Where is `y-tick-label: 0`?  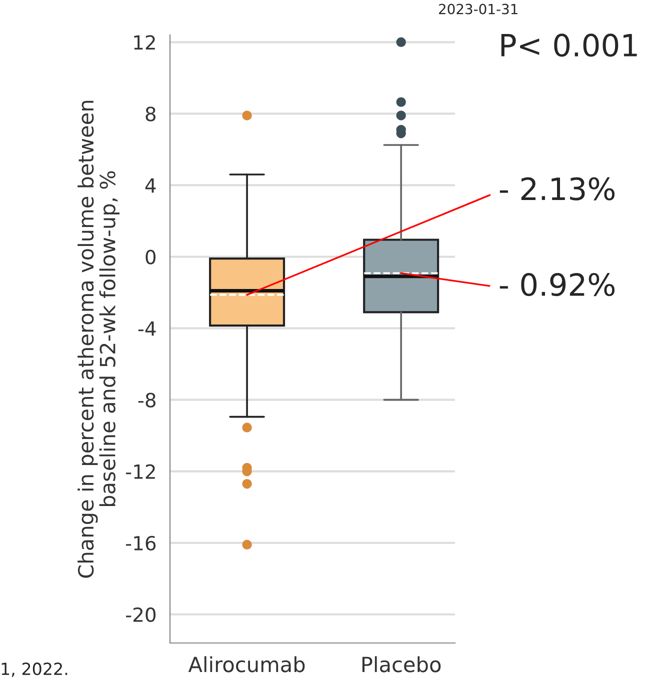
y-tick-label: 0 is located at coordinates (151, 257).